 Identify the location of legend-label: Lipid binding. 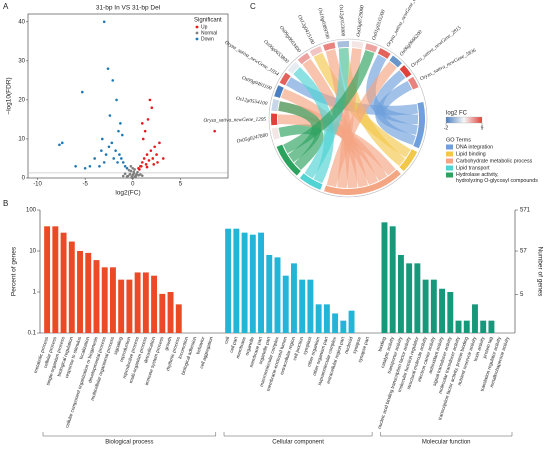
(471, 154).